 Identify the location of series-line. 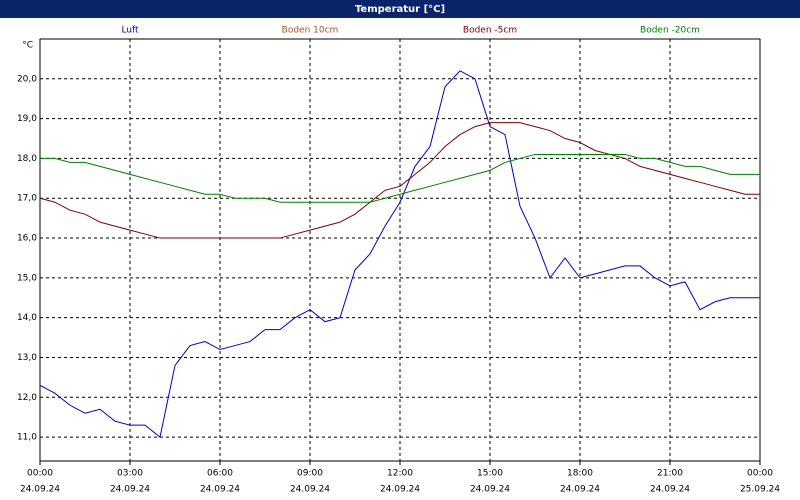
(400, 178).